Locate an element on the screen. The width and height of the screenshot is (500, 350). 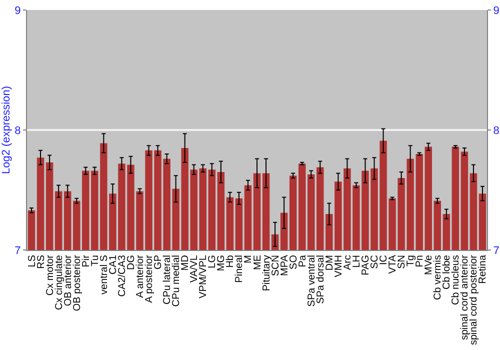
x-tick-label: Pir is located at coordinates (86, 261).